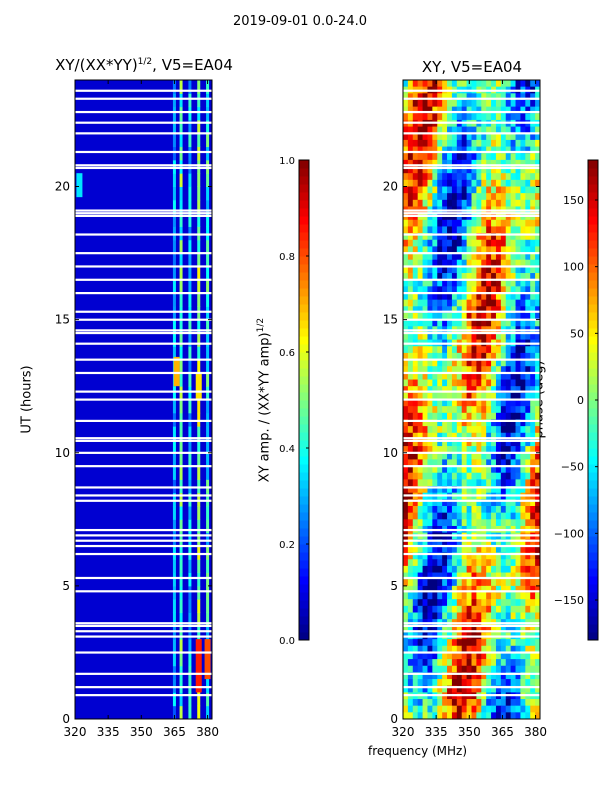 The image size is (600, 800). Describe the element at coordinates (143, 213) in the screenshot. I see `amp-data-gap` at that location.